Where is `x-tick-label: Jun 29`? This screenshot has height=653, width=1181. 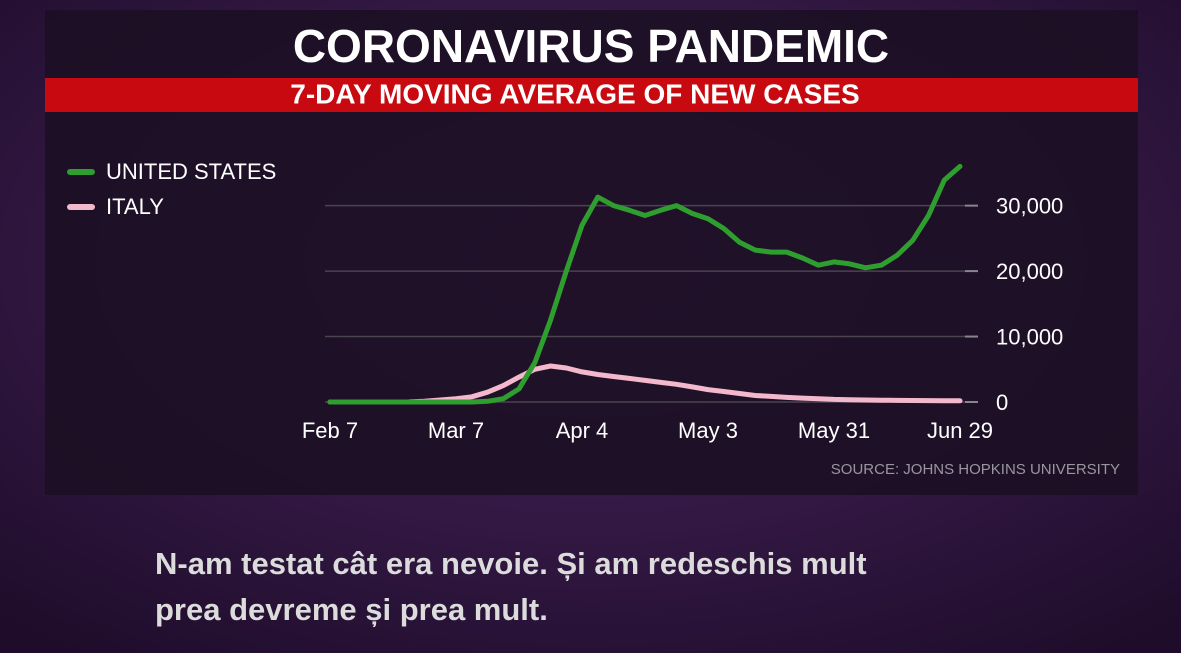 x-tick-label: Jun 29 is located at coordinates (960, 430).